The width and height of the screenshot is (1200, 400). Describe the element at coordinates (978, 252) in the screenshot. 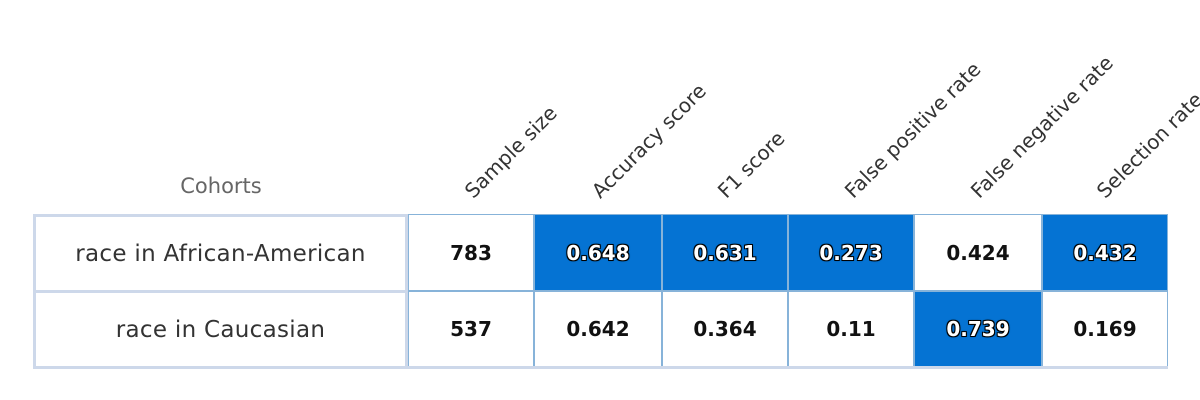

I see `cell-race-in-african-american-false-negative-rate: 0.424` at that location.